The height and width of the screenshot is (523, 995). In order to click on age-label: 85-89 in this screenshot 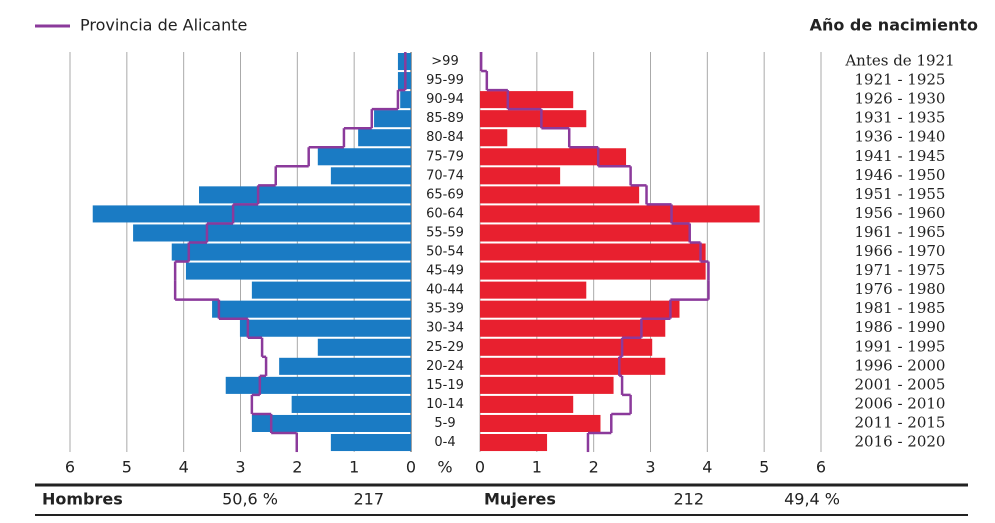, I will do `click(445, 118)`.